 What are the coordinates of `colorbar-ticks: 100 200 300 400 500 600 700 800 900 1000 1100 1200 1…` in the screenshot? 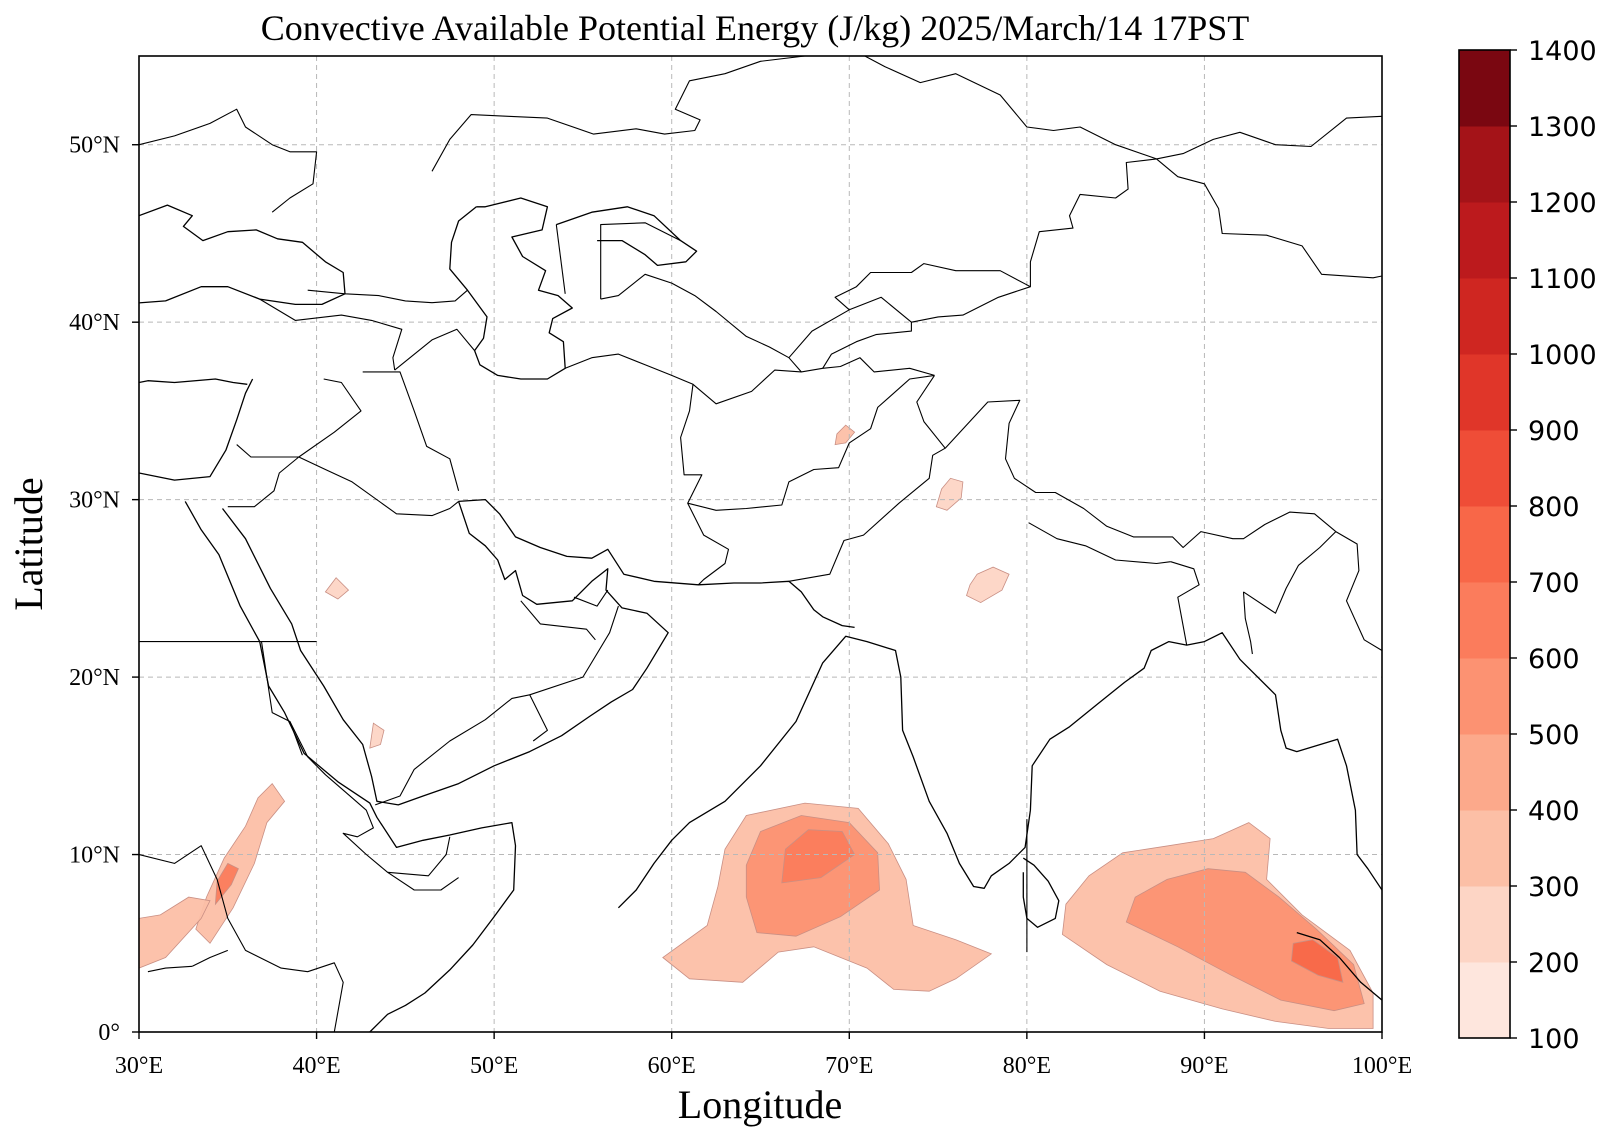 It's located at (1553, 545).